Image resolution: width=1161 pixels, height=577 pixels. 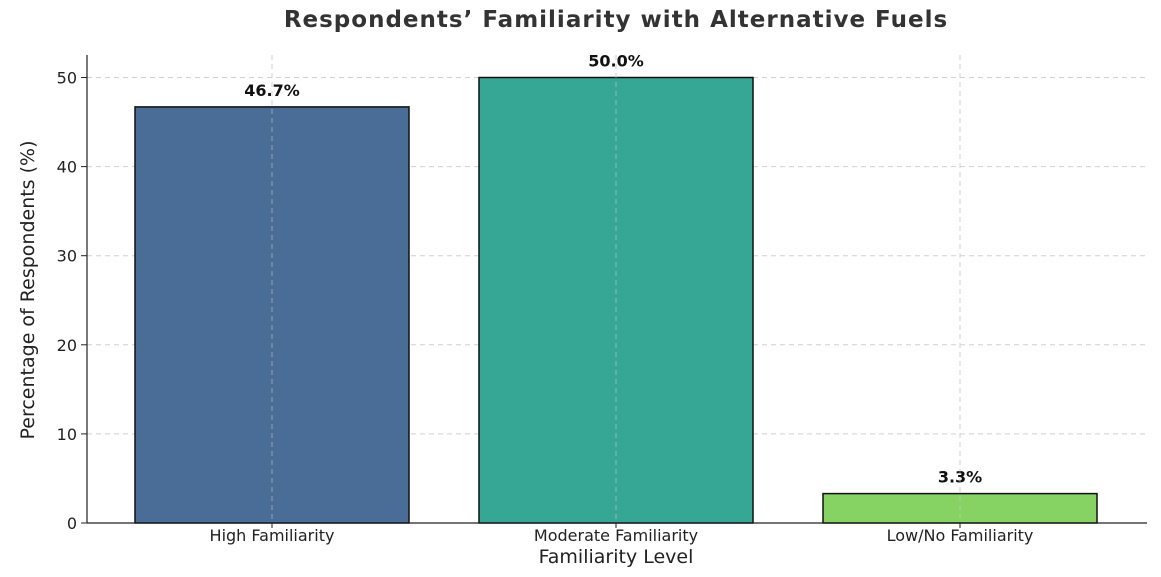 I want to click on y-axis-label: Percentage of Respondents (%), so click(x=28, y=290).